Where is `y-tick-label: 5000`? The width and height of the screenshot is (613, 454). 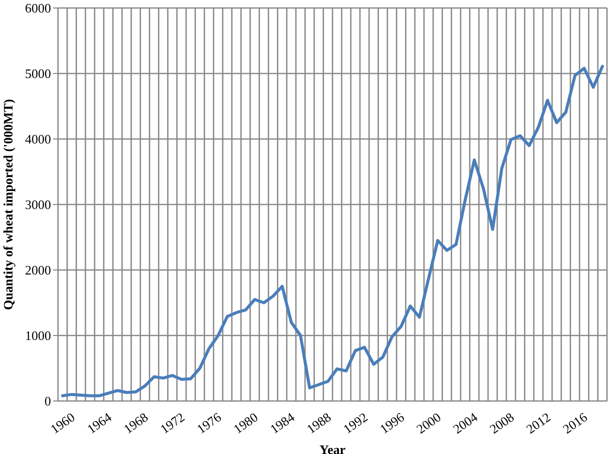 y-tick-label: 5000 is located at coordinates (38, 74).